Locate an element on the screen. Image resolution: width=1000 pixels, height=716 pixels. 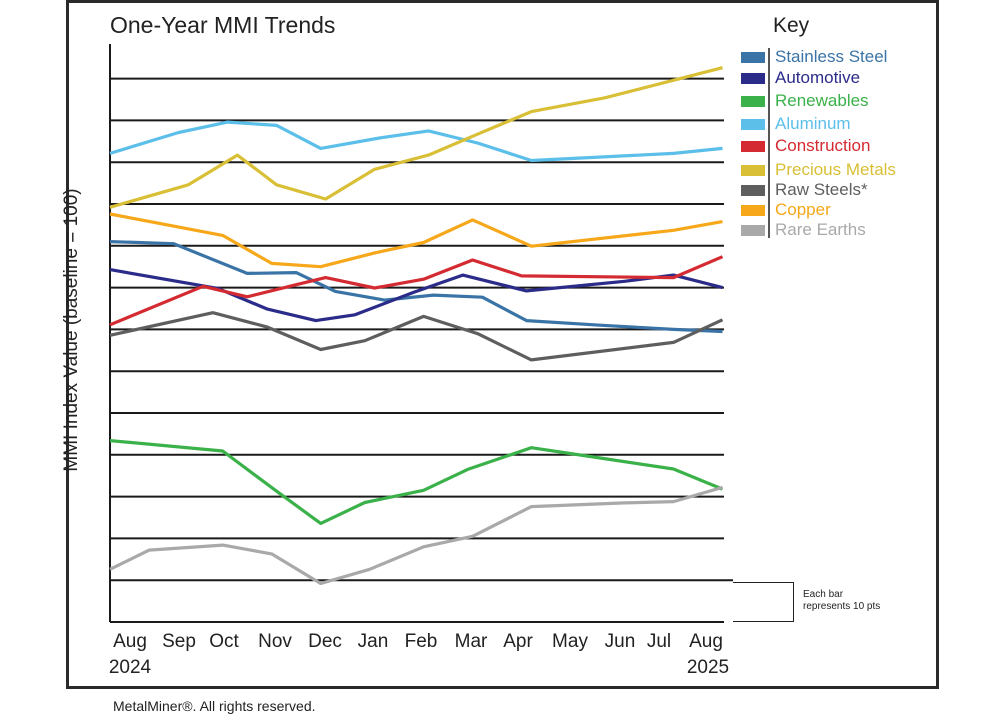
key-item-aluminum: Aluminum is located at coordinates (796, 124).